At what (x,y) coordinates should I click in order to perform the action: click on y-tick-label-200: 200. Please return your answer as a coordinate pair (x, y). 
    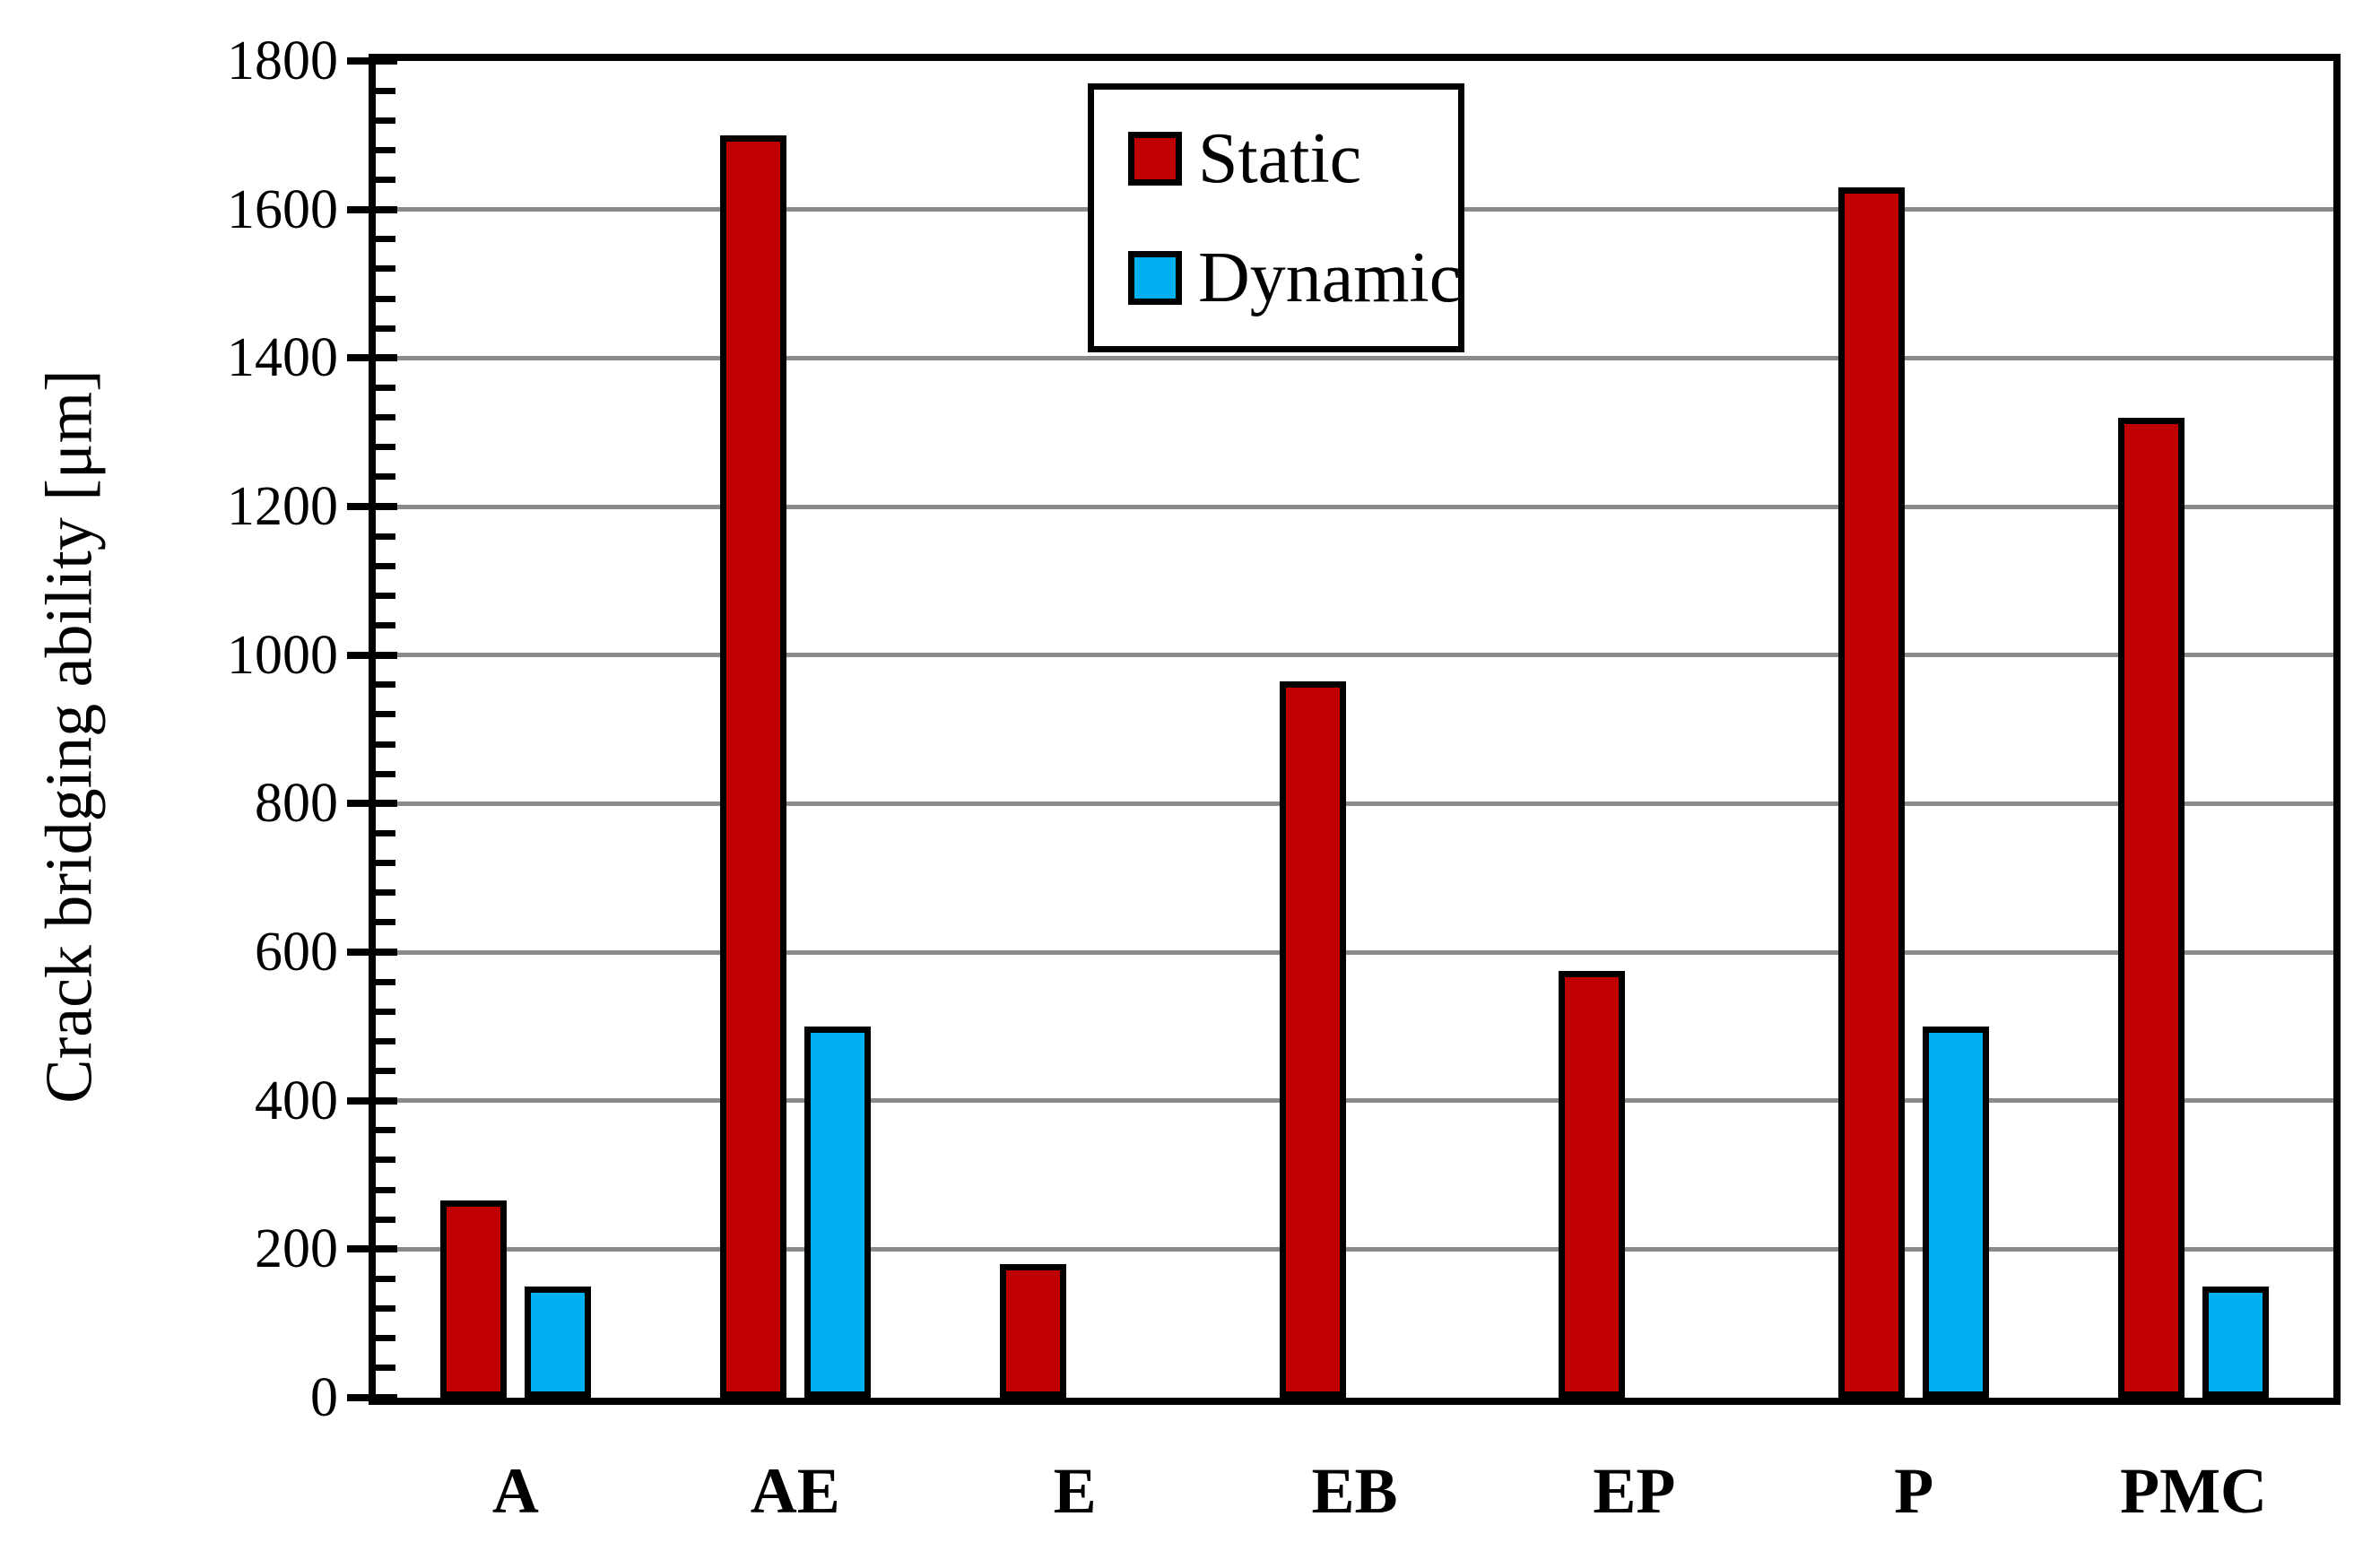
    Looking at the image, I should click on (296, 1249).